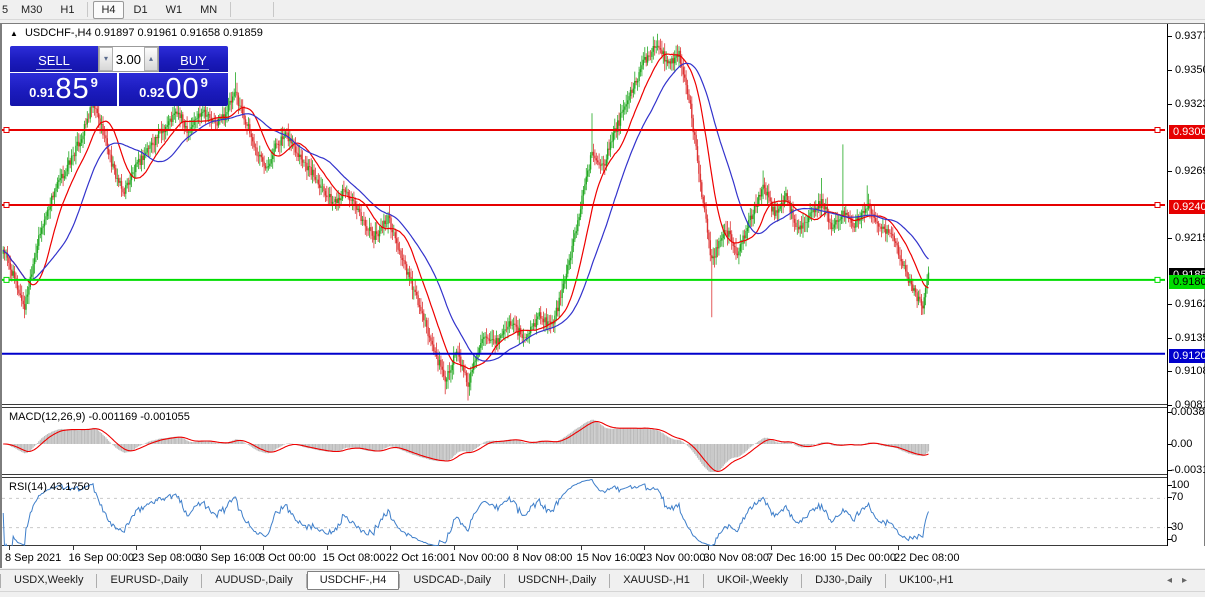  What do you see at coordinates (927, 558) in the screenshot?
I see `time-axis-label: 22 Dec 08:00` at bounding box center [927, 558].